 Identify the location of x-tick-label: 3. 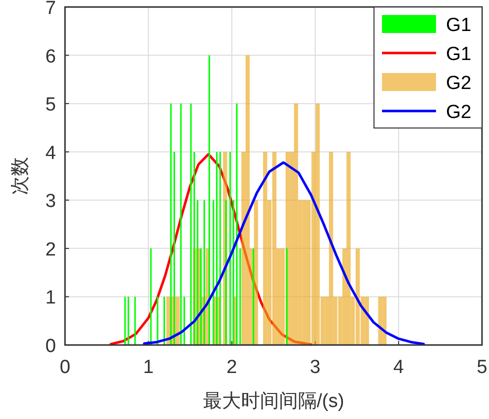
(315, 367).